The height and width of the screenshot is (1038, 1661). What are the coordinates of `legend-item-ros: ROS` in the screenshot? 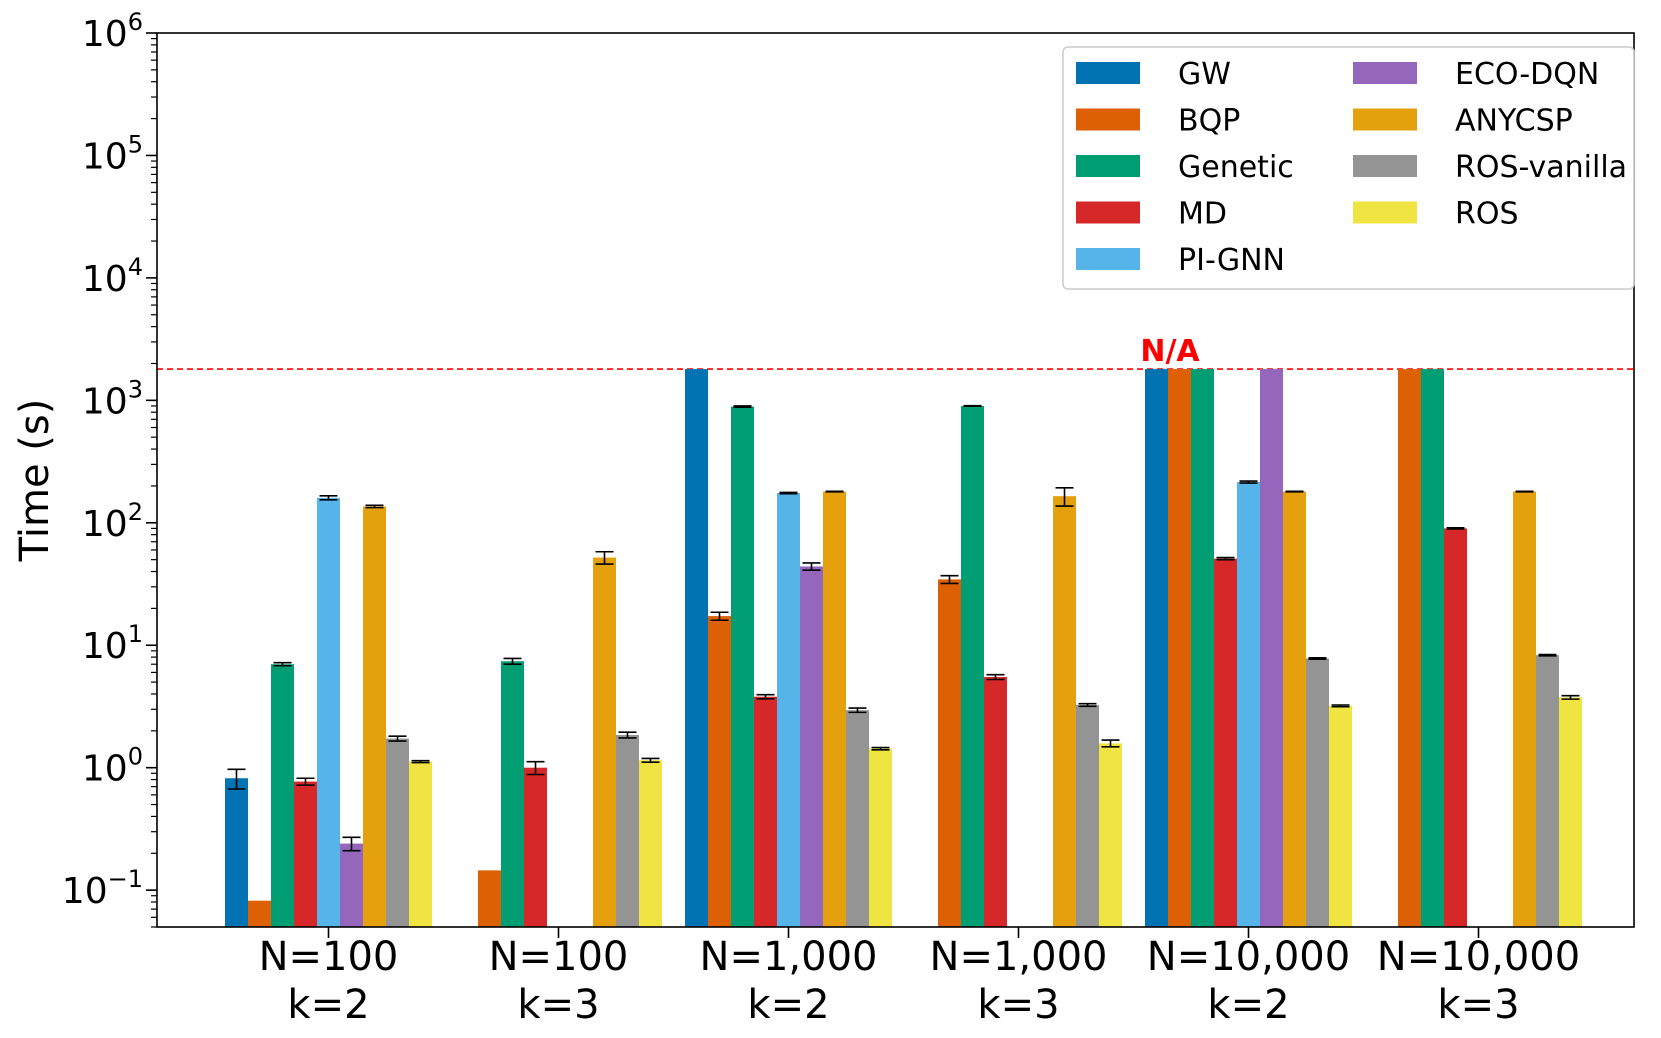 It's located at (1436, 214).